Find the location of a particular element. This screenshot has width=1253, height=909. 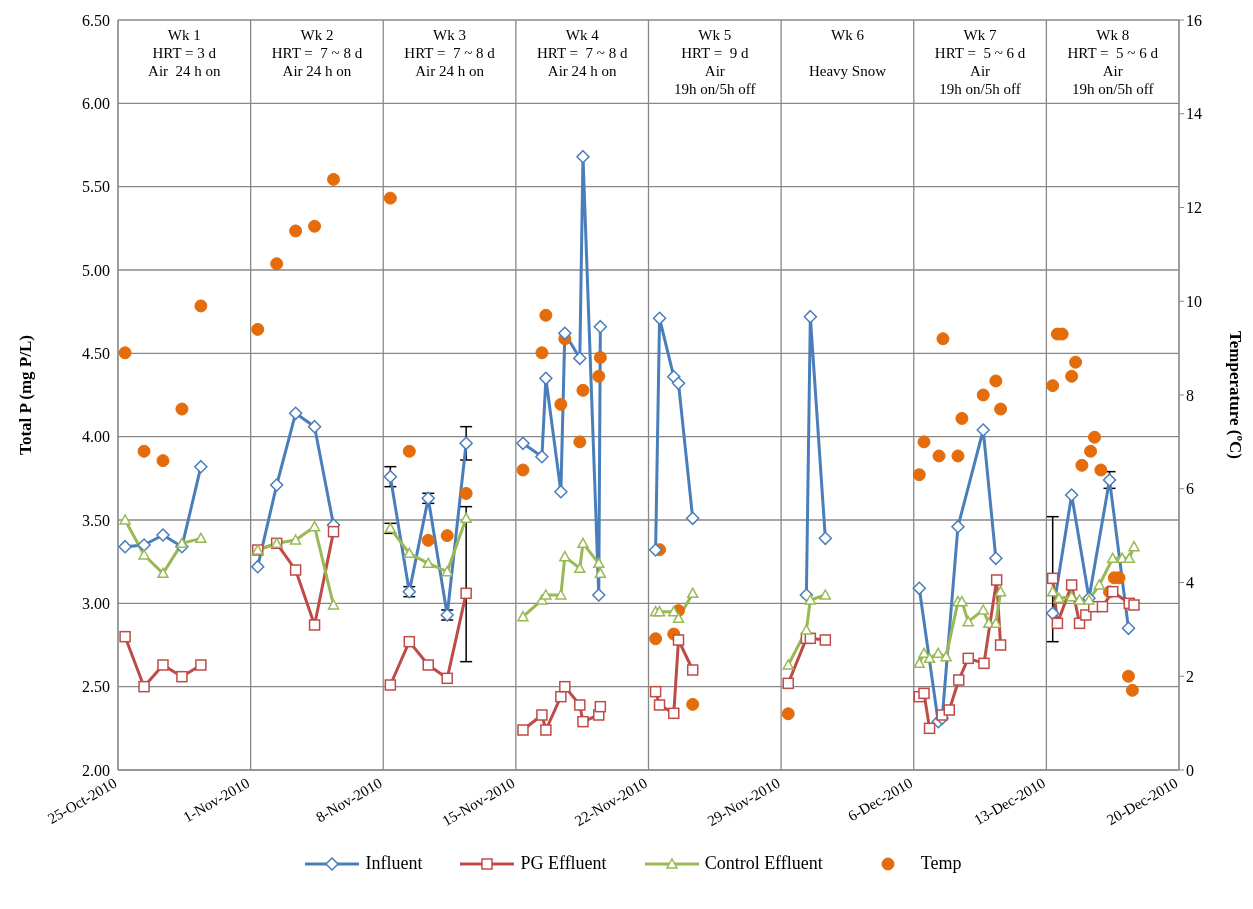

y-tick-label: 6.00 is located at coordinates (96, 104).